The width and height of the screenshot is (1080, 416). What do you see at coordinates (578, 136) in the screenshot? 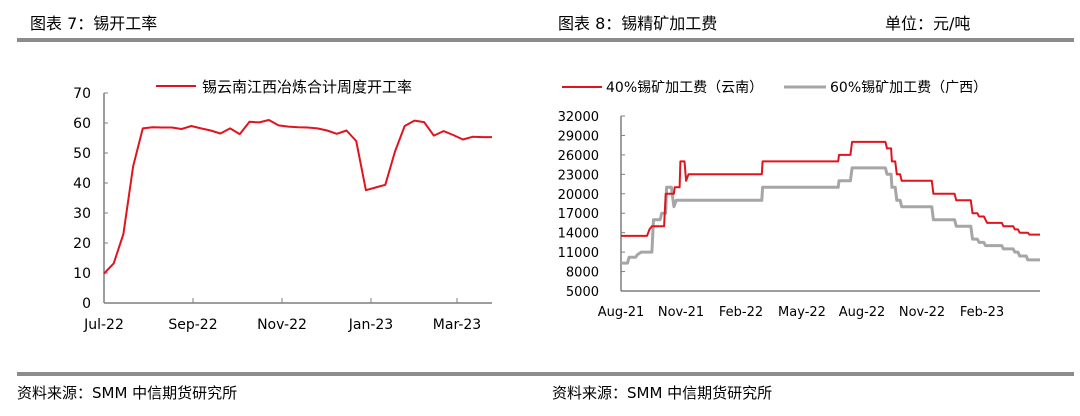
I see `y-tick-label: 29000` at bounding box center [578, 136].